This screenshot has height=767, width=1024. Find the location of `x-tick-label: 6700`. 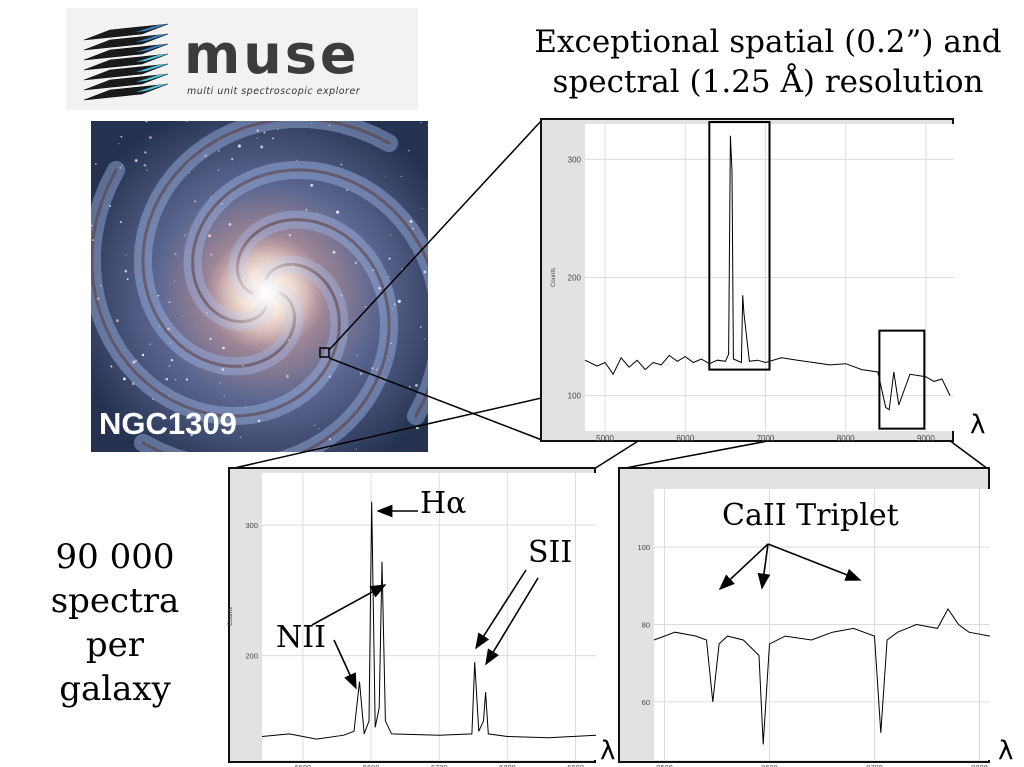

x-tick-label: 6700 is located at coordinates (439, 765).